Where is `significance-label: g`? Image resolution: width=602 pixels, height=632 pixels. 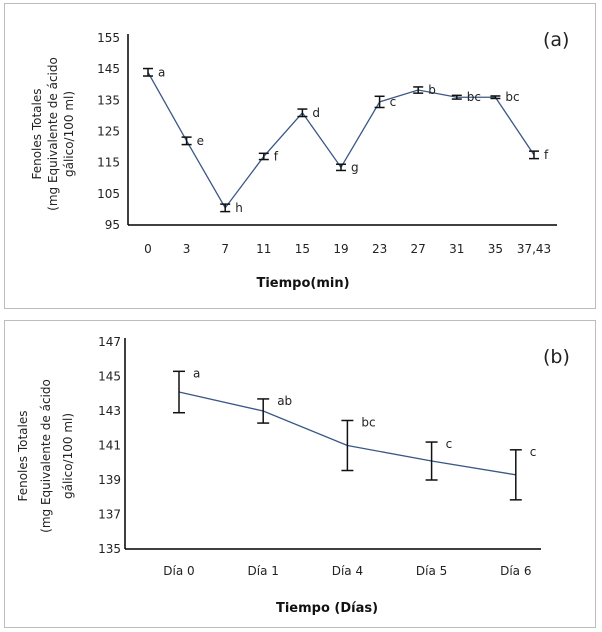 significance-label: g is located at coordinates (355, 167).